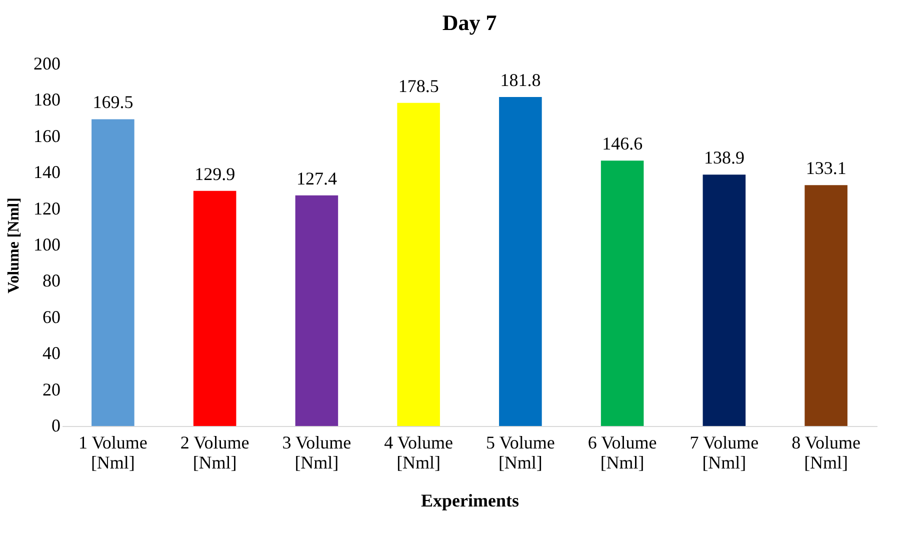 This screenshot has width=901, height=539. I want to click on y-tick-label: 180, so click(47, 100).